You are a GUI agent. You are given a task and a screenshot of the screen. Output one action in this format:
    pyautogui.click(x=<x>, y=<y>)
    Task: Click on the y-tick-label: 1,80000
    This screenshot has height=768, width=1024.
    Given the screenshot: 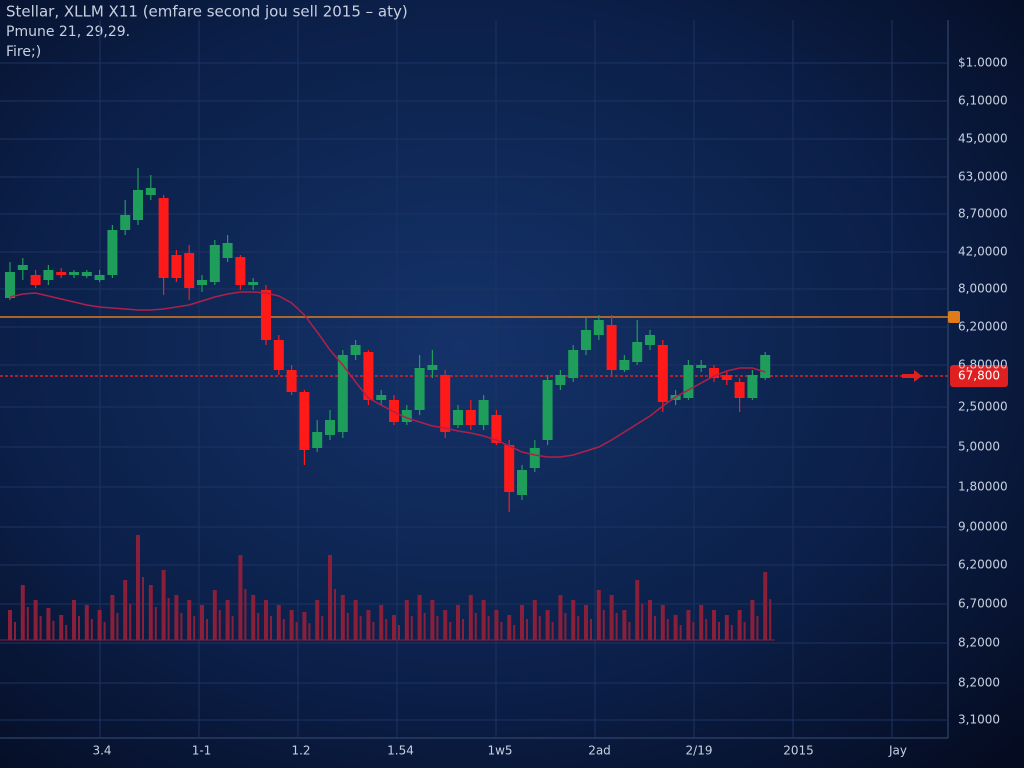 What is the action you would take?
    pyautogui.click(x=983, y=487)
    